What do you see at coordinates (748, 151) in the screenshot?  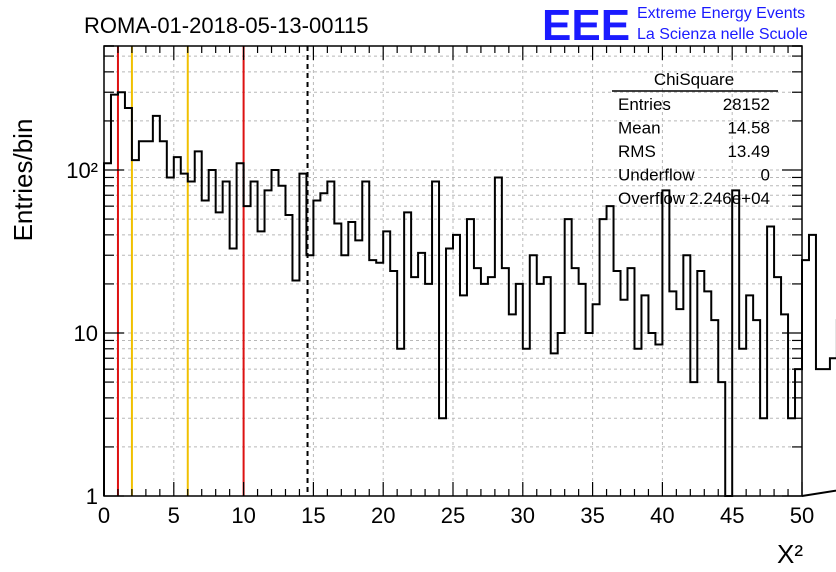 I see `stats-row-value: 13.49` at bounding box center [748, 151].